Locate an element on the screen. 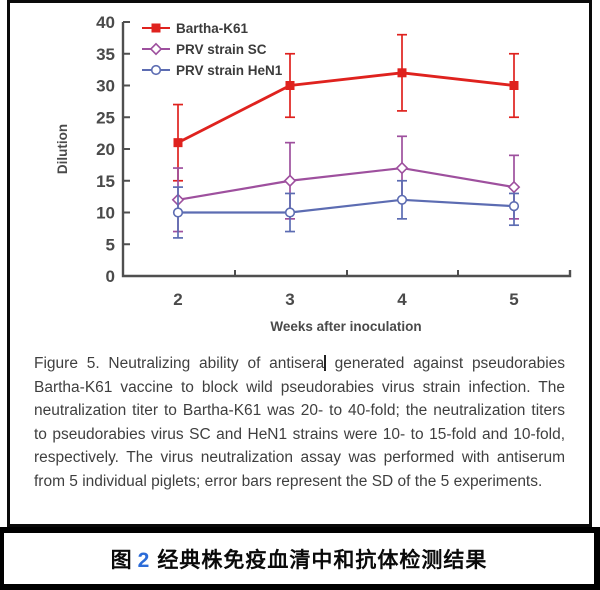 The width and height of the screenshot is (600, 590). legend-item-prv-strain-hen1: PRV strain HeN1 is located at coordinates (212, 70).